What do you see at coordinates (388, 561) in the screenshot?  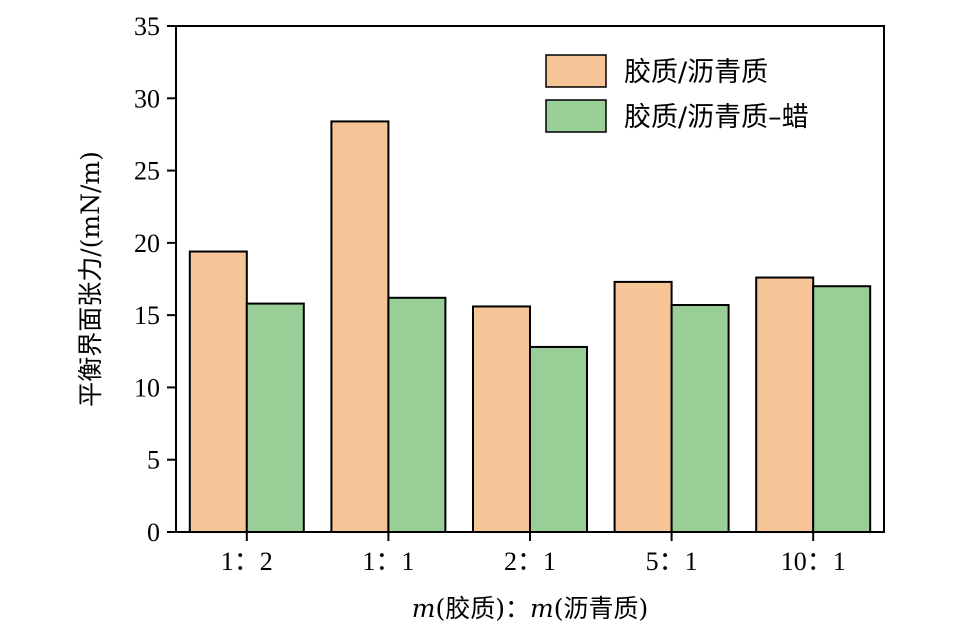 I see `x-tick-label: 1：1` at bounding box center [388, 561].